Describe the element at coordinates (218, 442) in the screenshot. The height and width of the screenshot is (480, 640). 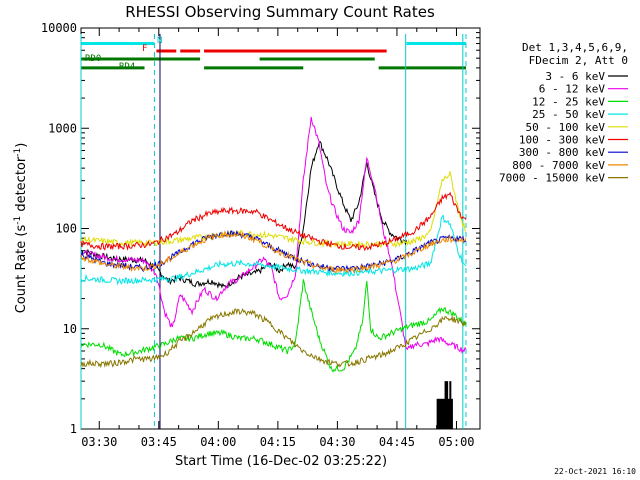
I see `x-tick-label-2: 04:00` at that location.